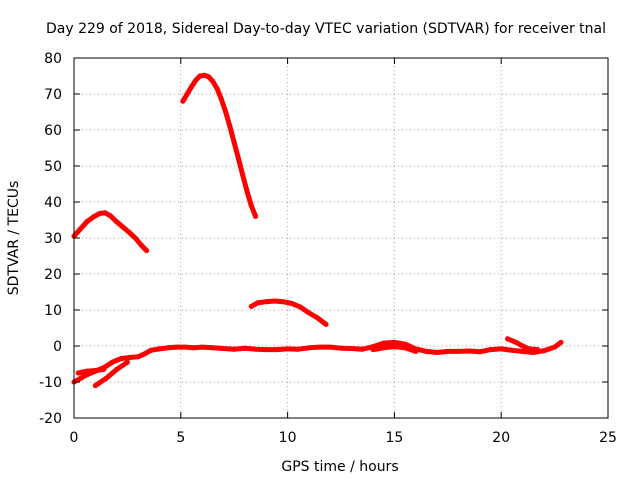  Describe the element at coordinates (53, 203) in the screenshot. I see `y-tick-label: 40` at that location.